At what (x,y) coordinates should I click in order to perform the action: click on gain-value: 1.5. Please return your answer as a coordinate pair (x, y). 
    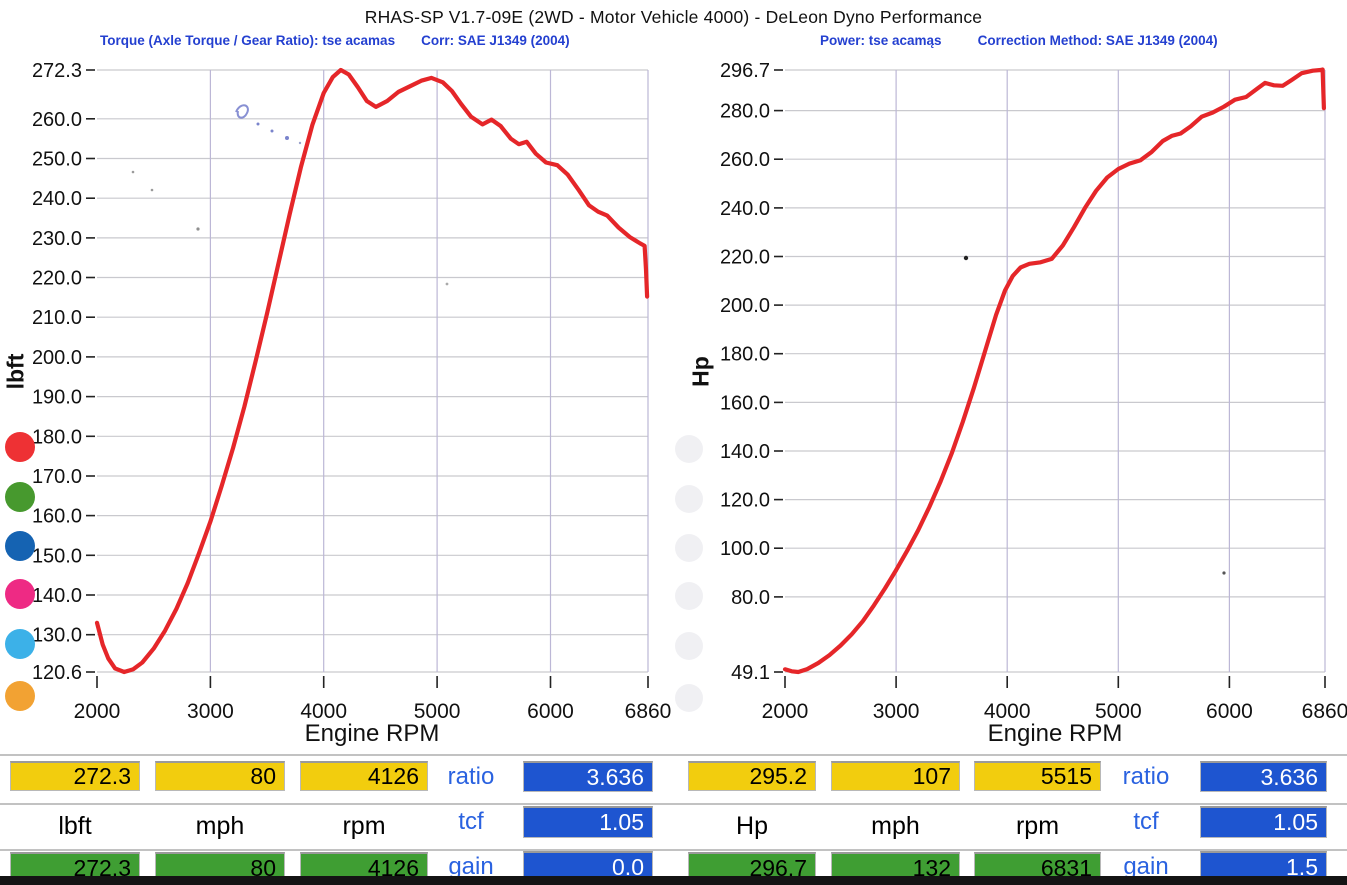
    Looking at the image, I should click on (1263, 867).